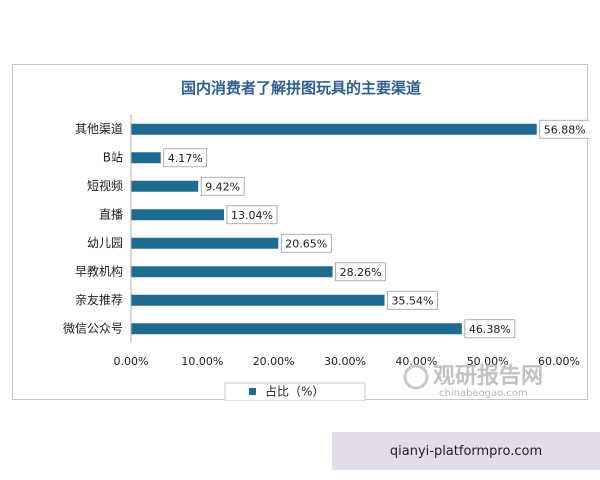 This screenshot has height=480, width=600. Describe the element at coordinates (105, 243) in the screenshot. I see `category-label: 幼儿园` at that location.